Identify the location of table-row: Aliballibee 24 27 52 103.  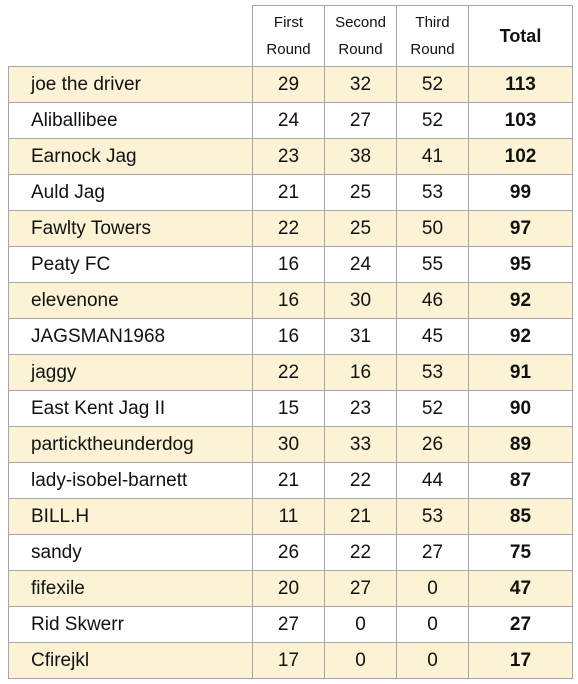
(290, 120).